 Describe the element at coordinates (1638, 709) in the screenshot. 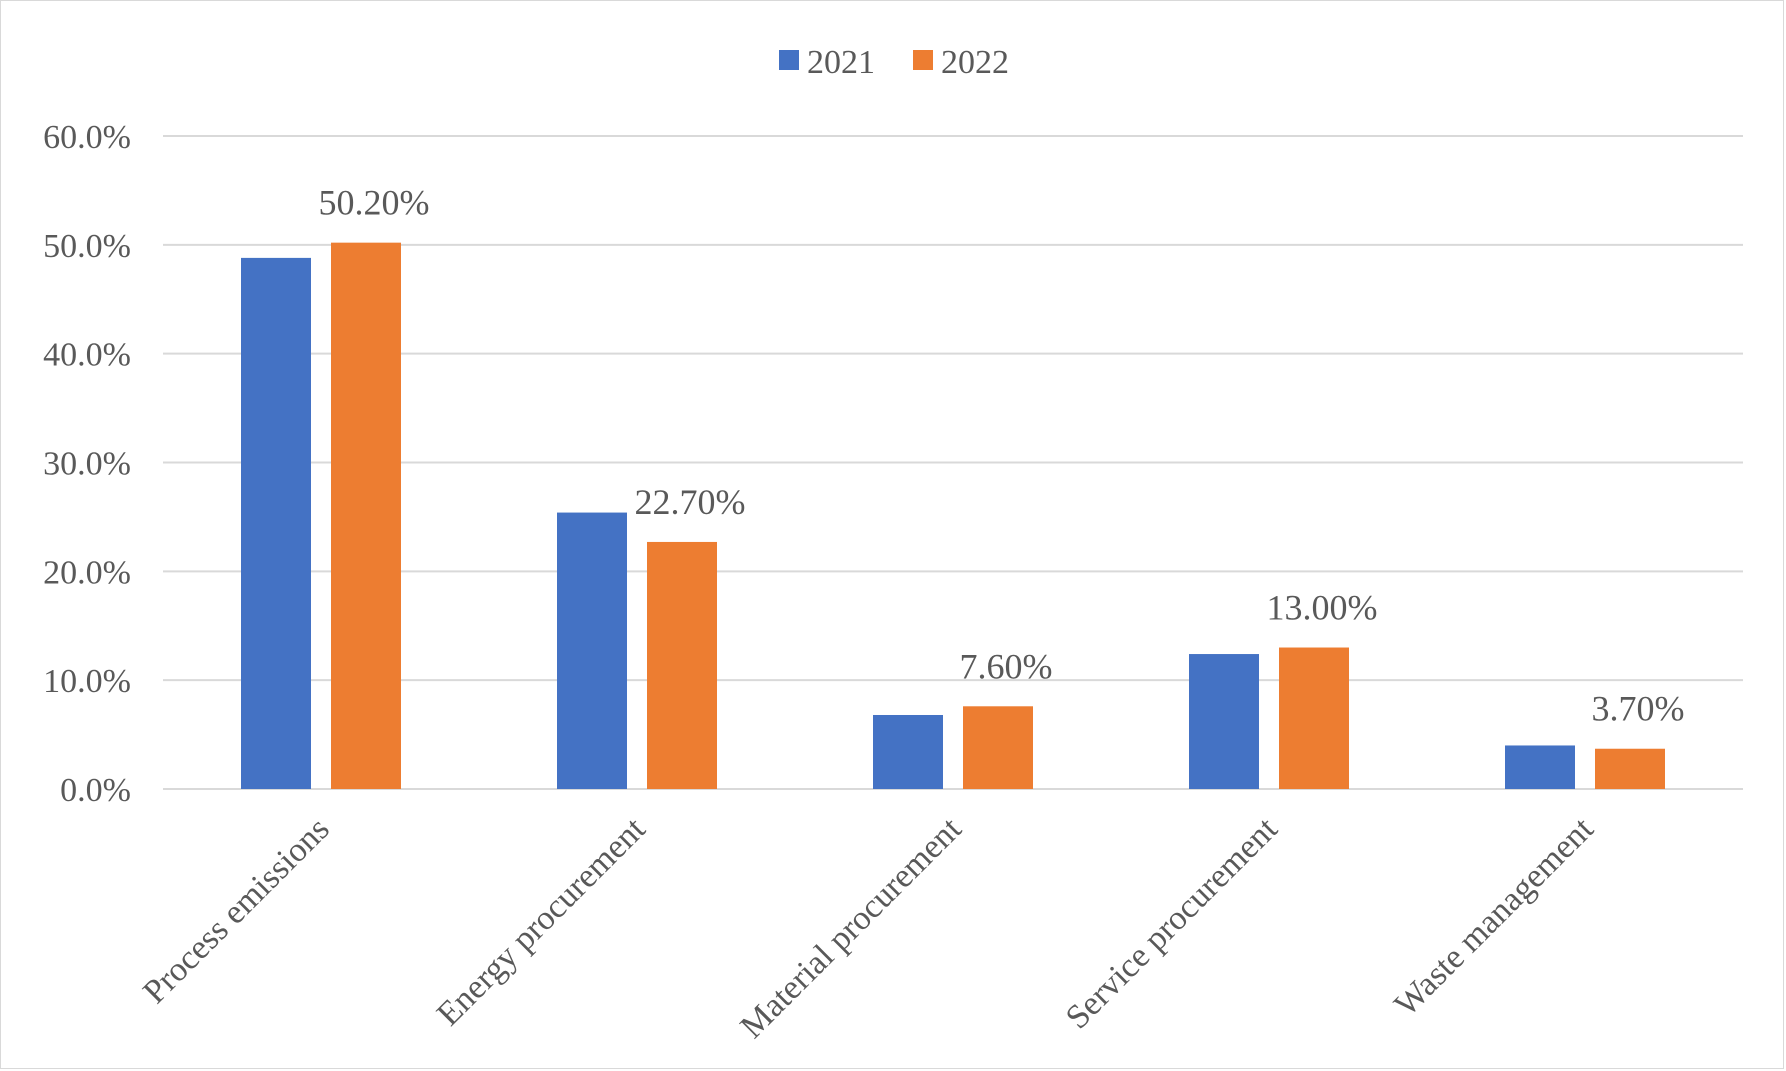

I see `data-label: 3.70%` at that location.